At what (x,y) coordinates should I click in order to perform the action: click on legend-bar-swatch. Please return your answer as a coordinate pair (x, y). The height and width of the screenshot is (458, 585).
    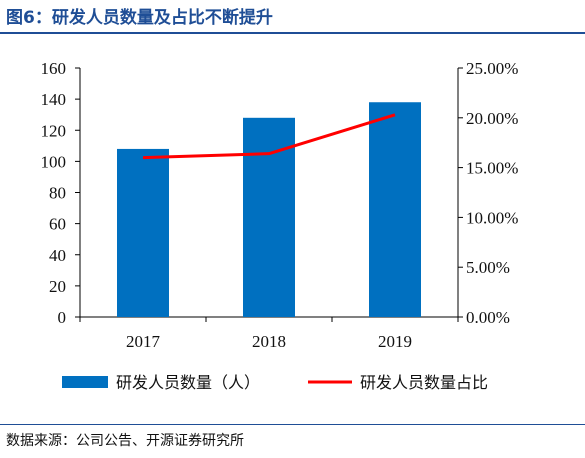
    Looking at the image, I should click on (85, 382).